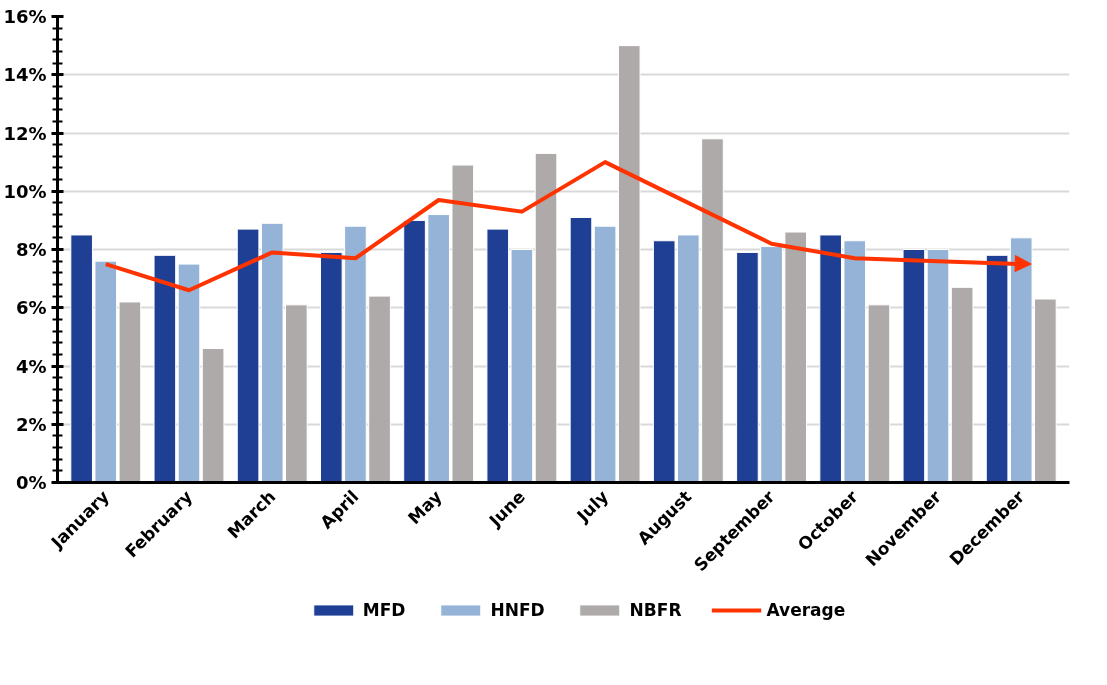 This screenshot has height=685, width=1107. I want to click on y-tick-label: 2%, so click(31, 424).